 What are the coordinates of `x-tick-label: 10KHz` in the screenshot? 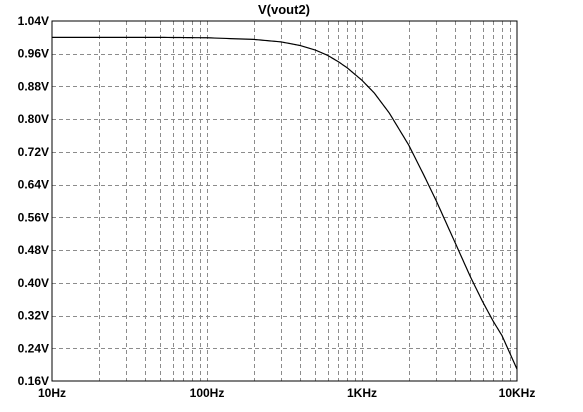 It's located at (517, 393).